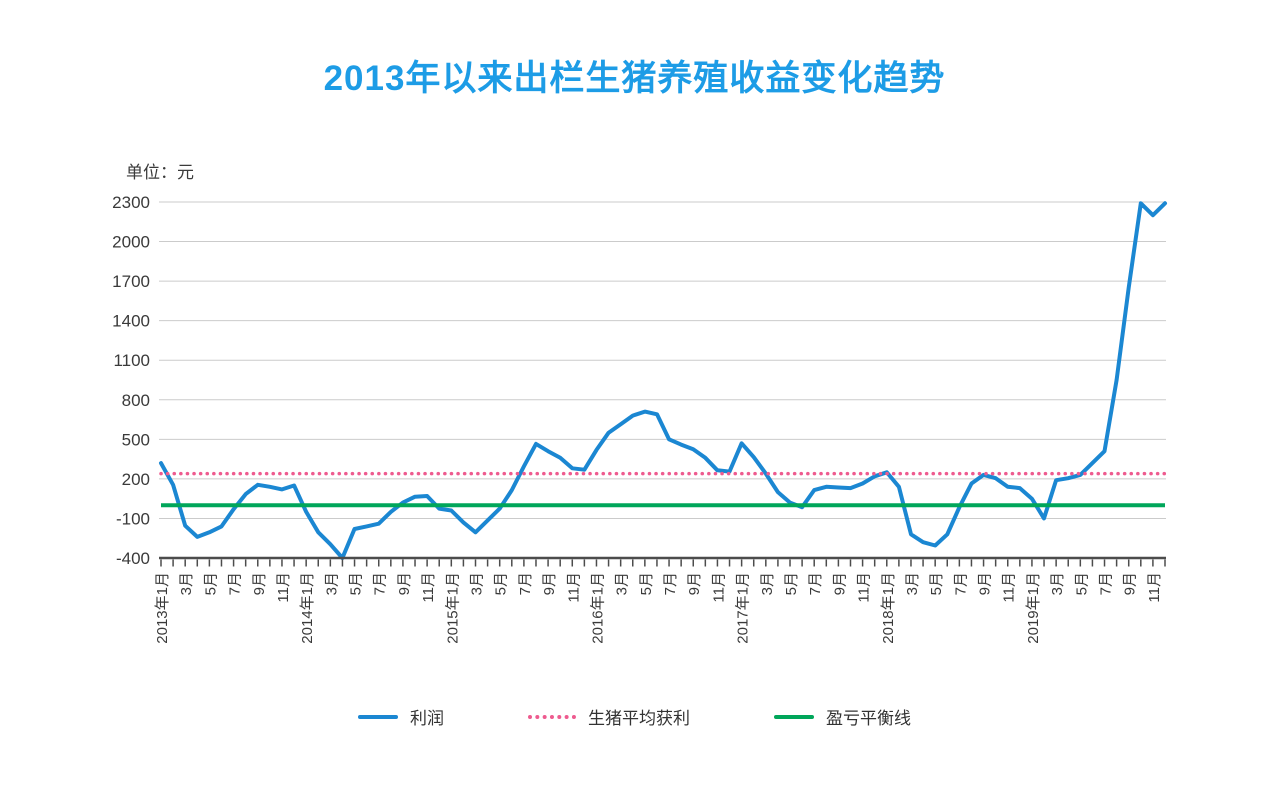  What do you see at coordinates (133, 558) in the screenshot?
I see `svg-text: -400` at bounding box center [133, 558].